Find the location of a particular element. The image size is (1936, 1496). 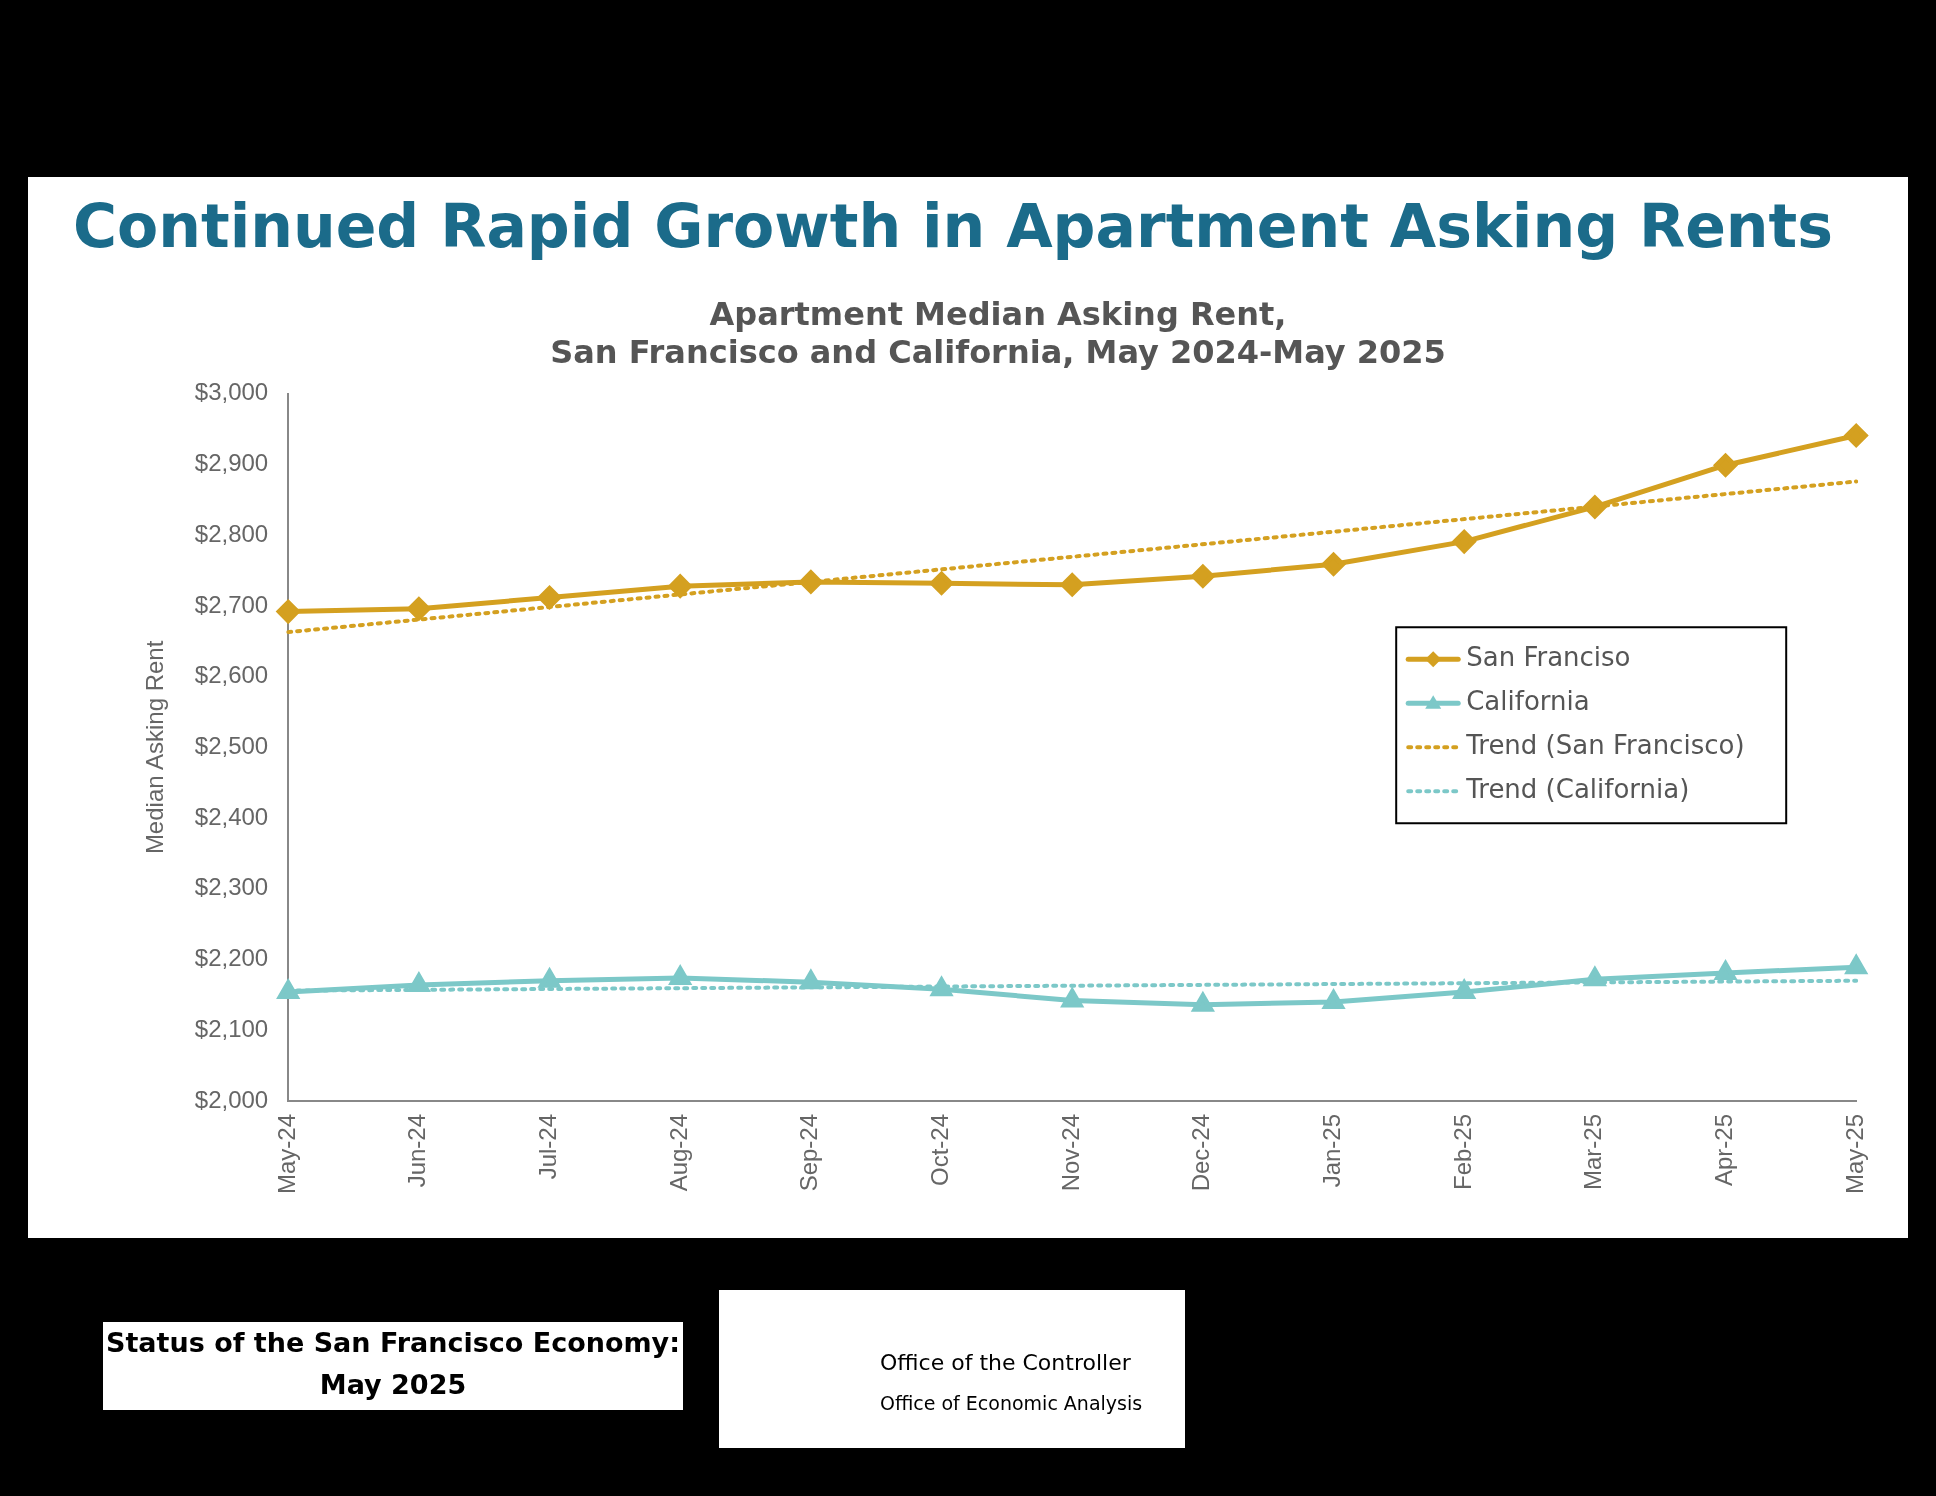

legend-label: Trend (California) is located at coordinates (1577, 788).